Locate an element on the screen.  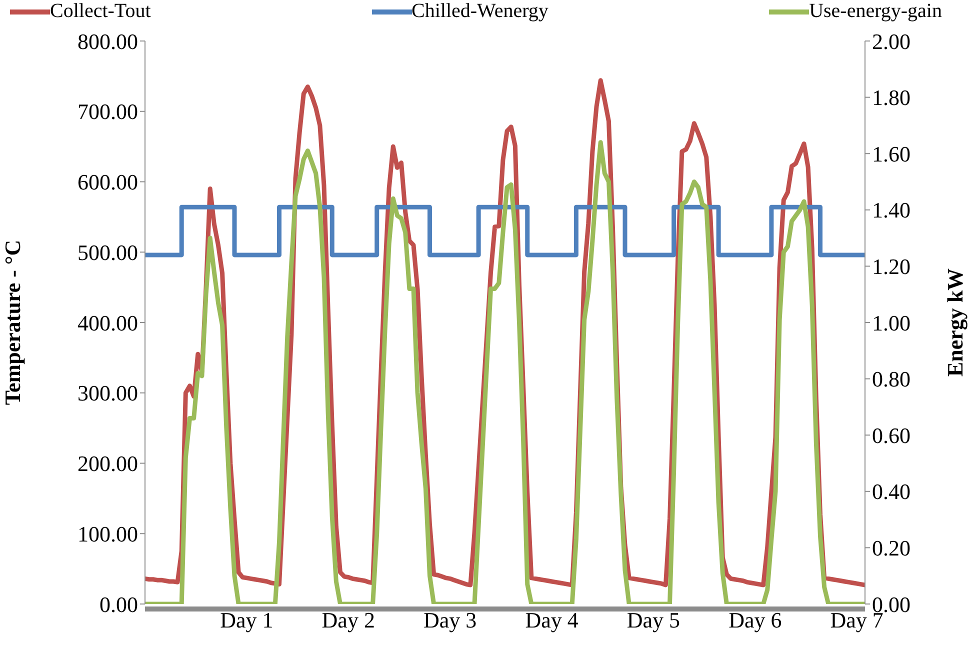
y-tick-label: 800.00 is located at coordinates (108, 41).